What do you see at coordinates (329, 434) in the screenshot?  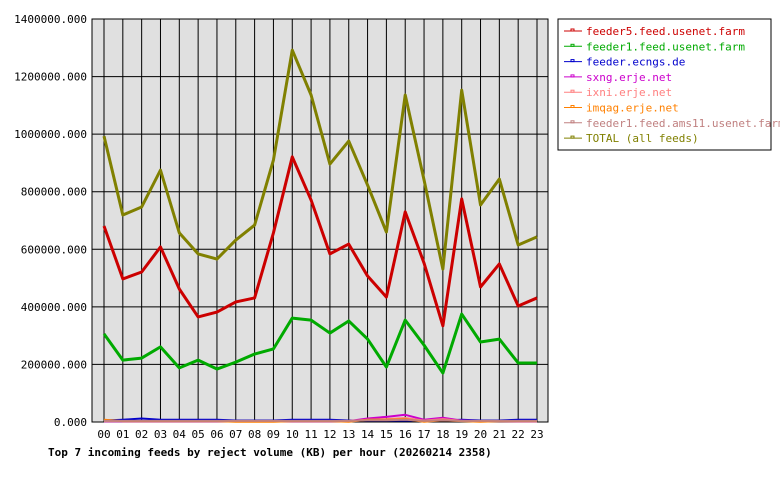 I see `x-tick-label: 12` at bounding box center [329, 434].